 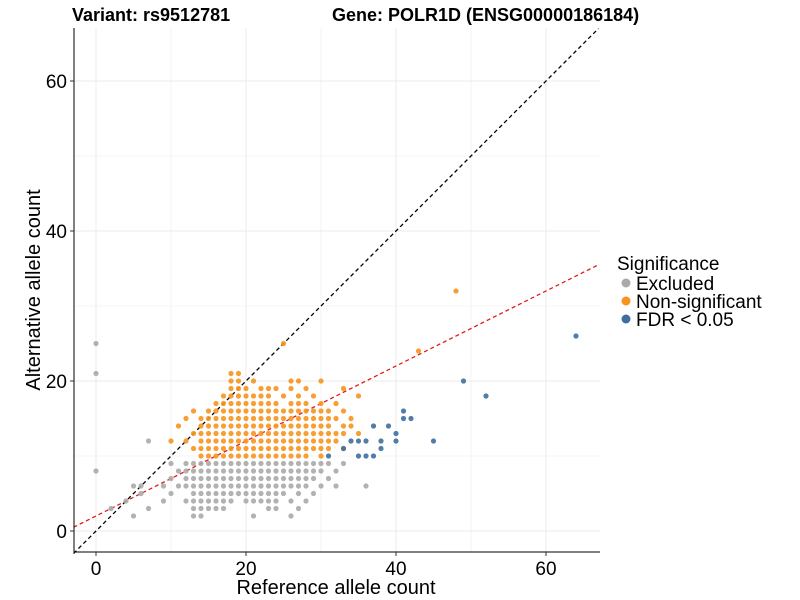 What do you see at coordinates (61, 532) in the screenshot?
I see `y-tick-label: 0` at bounding box center [61, 532].